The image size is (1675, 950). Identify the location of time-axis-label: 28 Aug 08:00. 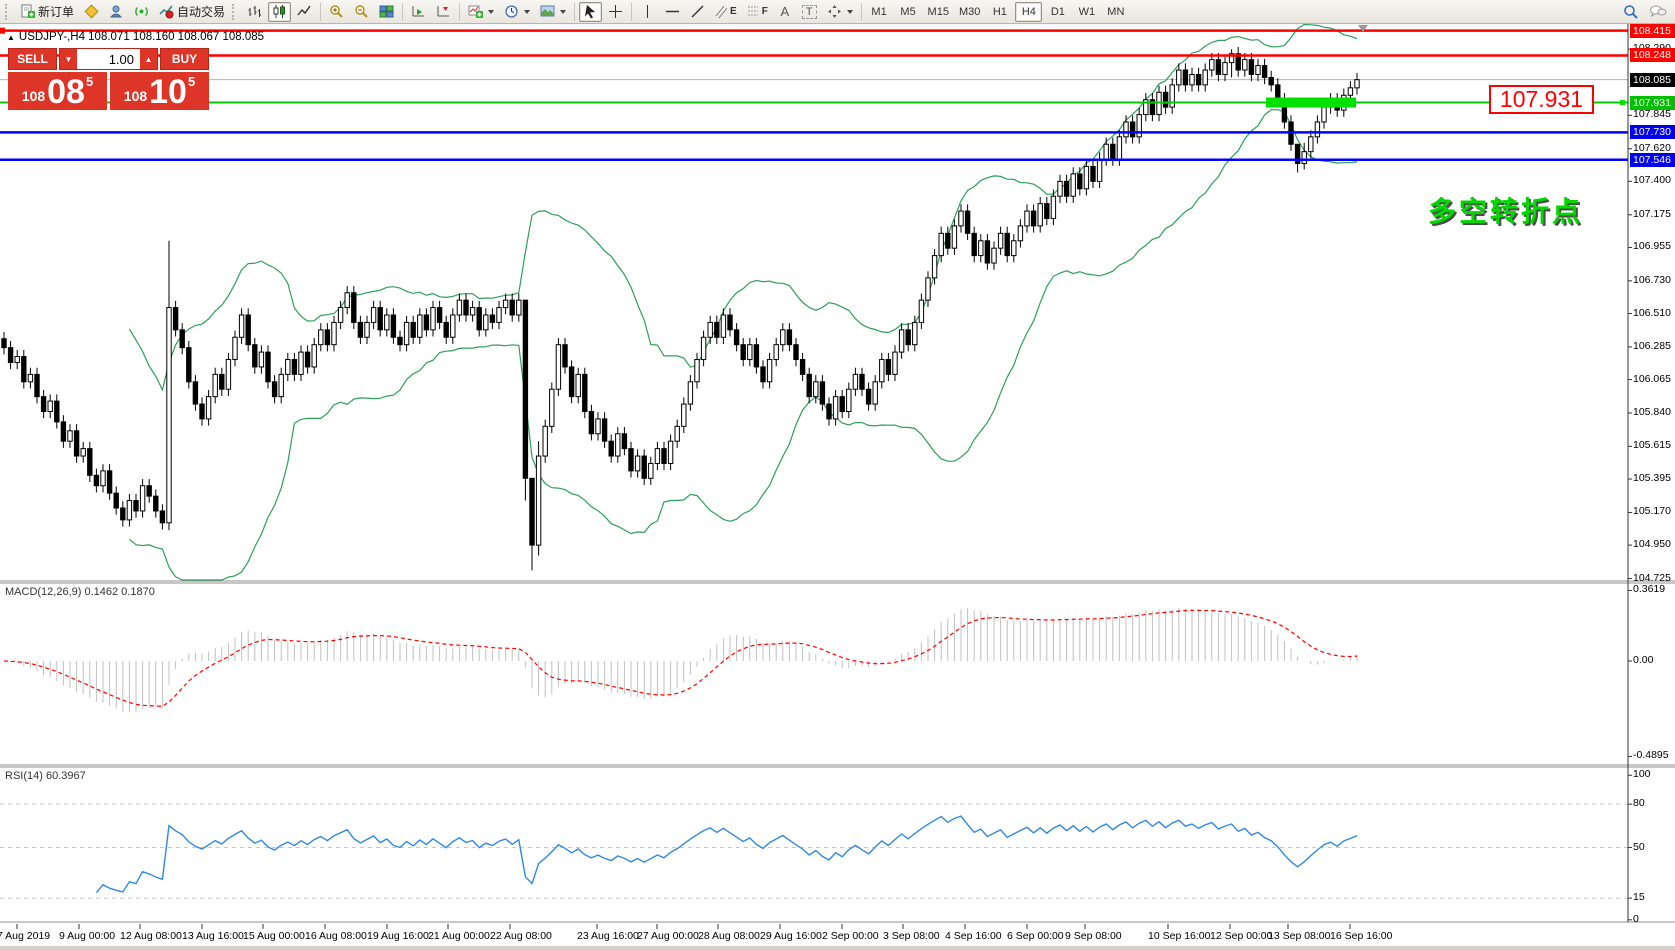
(729, 936).